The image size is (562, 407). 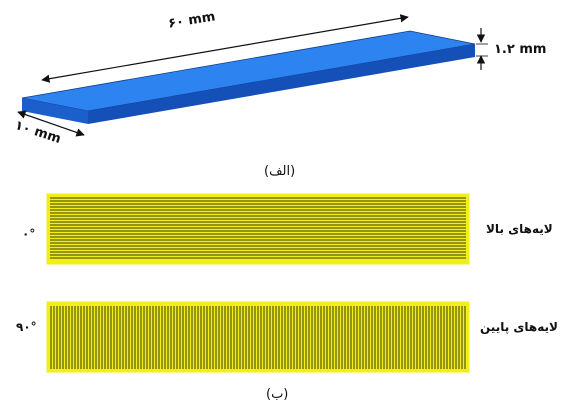 What do you see at coordinates (26, 327) in the screenshot?
I see `bottom-layers-angle: ۹۰°` at bounding box center [26, 327].